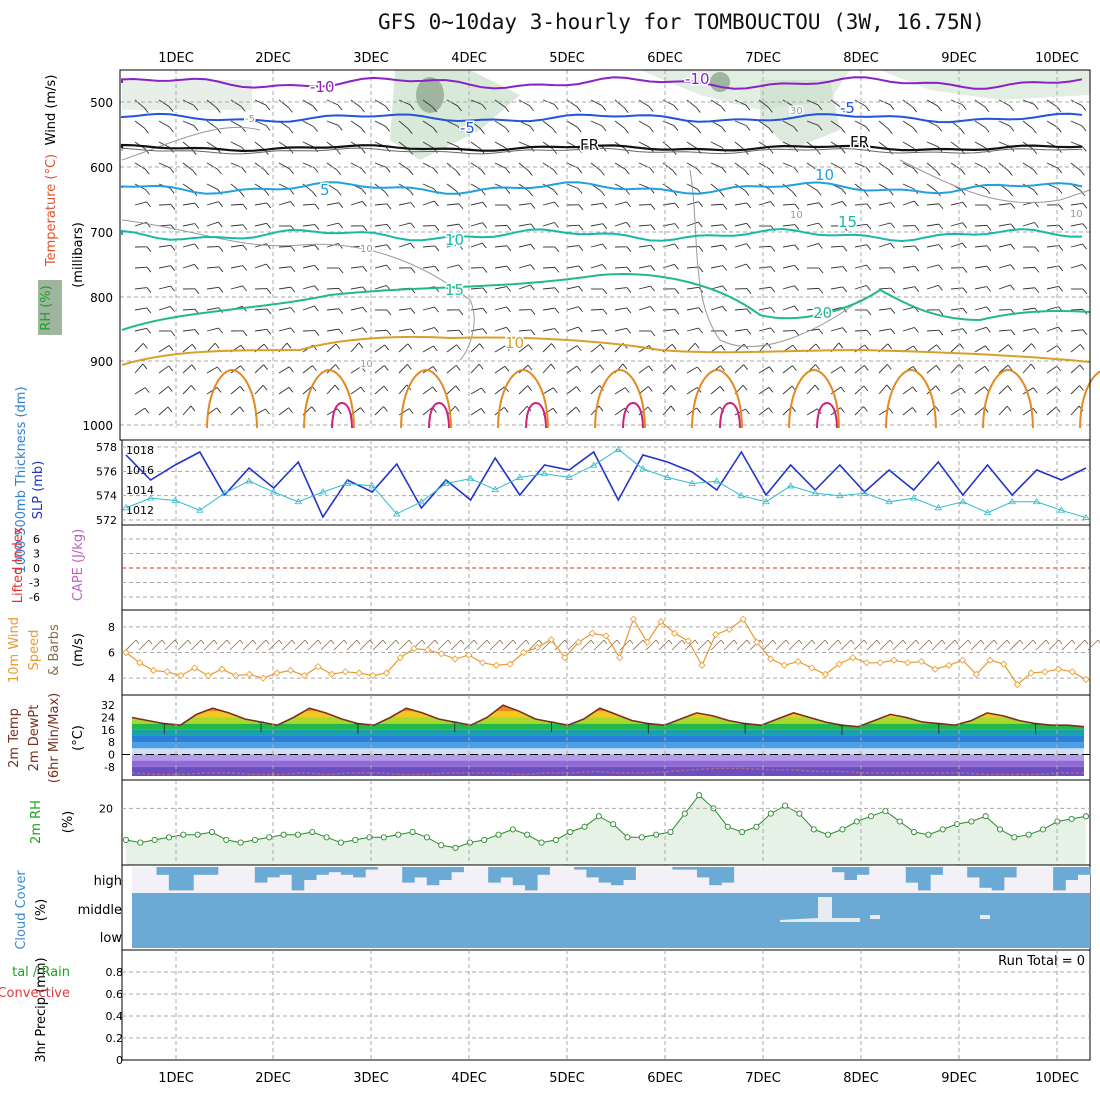 This screenshot has height=1100, width=1100. What do you see at coordinates (366, 249) in the screenshot?
I see `contour-label: 10` at bounding box center [366, 249].